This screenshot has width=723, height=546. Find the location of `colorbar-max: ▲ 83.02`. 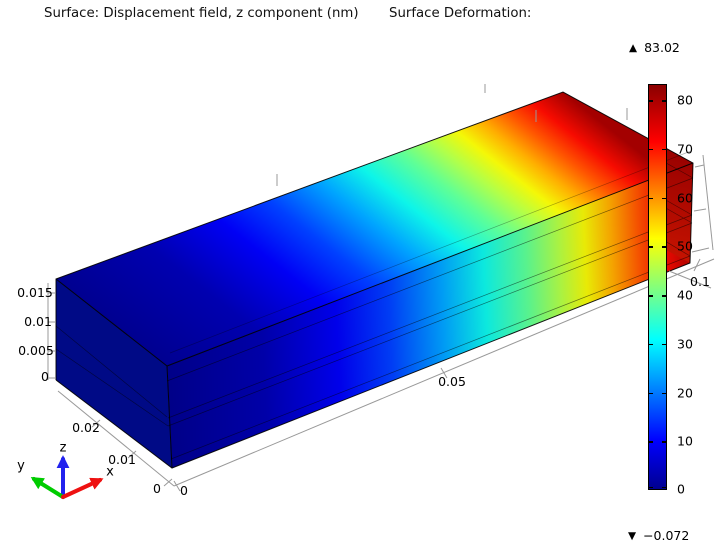

colorbar-max: ▲ 83.02 is located at coordinates (654, 47).